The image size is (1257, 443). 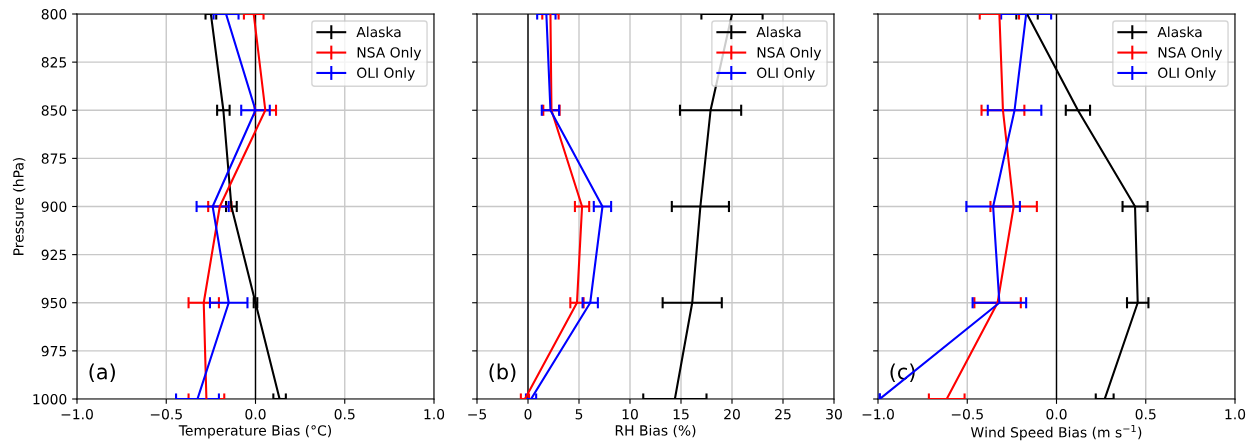 What do you see at coordinates (732, 414) in the screenshot?
I see `x-tick-label: 20` at bounding box center [732, 414].